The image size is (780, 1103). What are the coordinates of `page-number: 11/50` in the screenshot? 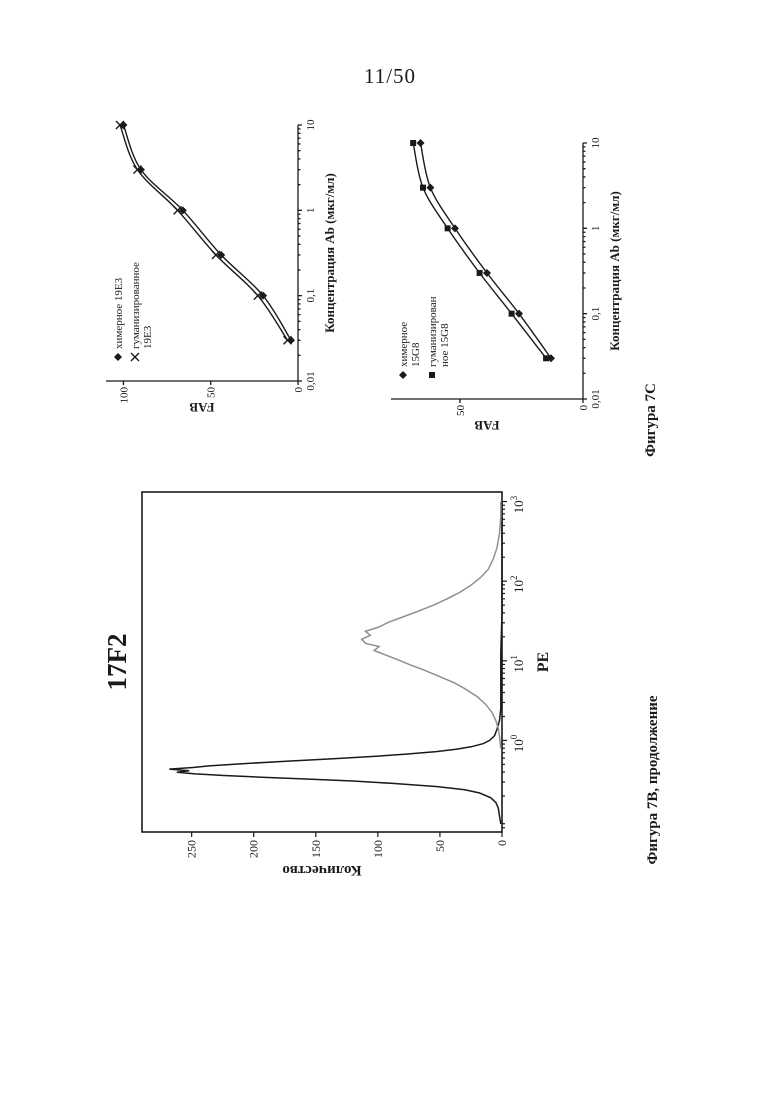 It's located at (390, 76).